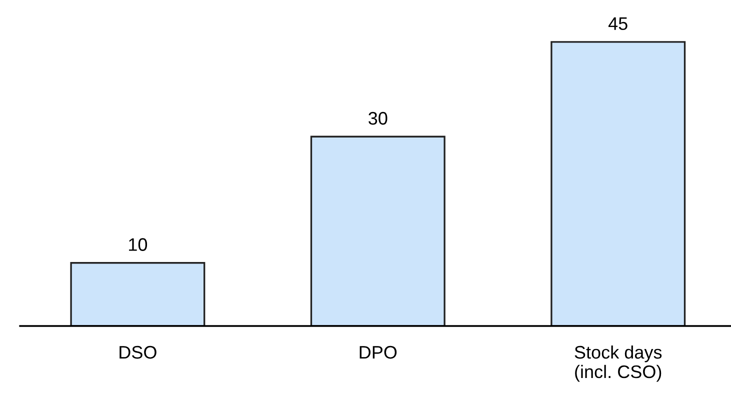 The image size is (731, 411). Describe the element at coordinates (138, 352) in the screenshot. I see `x-tick-label: DSO` at that location.